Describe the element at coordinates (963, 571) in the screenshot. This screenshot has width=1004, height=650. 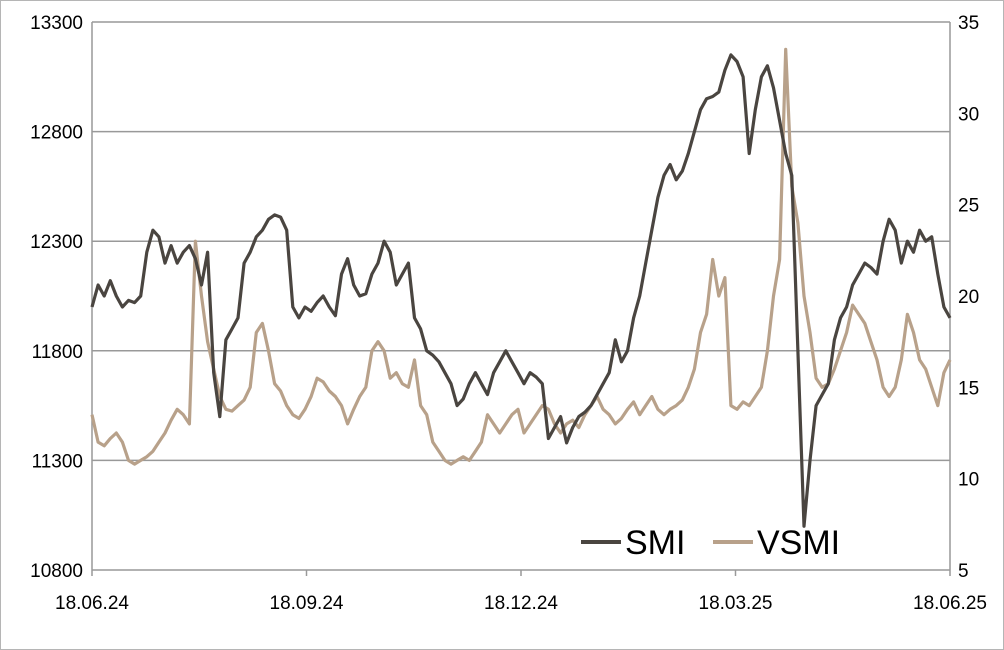
I see `right-tick-label: 5` at that location.